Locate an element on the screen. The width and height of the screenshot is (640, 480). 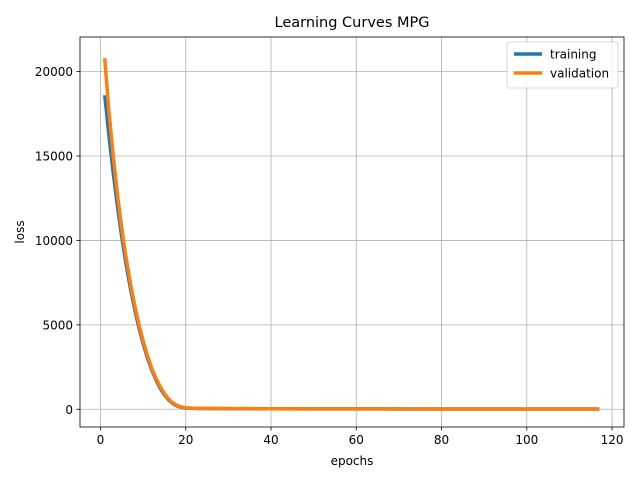
y-axis-label: loss is located at coordinates (20, 231).